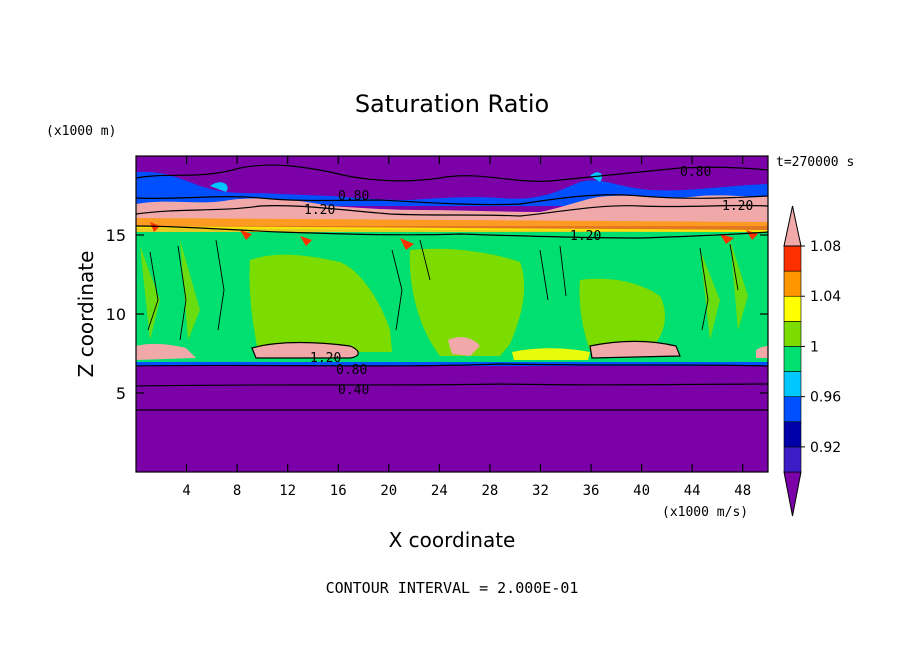 This screenshot has width=904, height=654. I want to click on lime-region-right, so click(622, 314).